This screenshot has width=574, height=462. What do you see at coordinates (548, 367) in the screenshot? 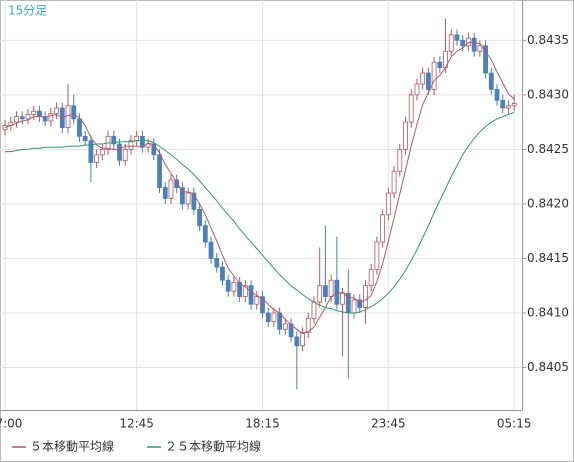
I see `y-tick-label: 0.8405` at bounding box center [548, 367].